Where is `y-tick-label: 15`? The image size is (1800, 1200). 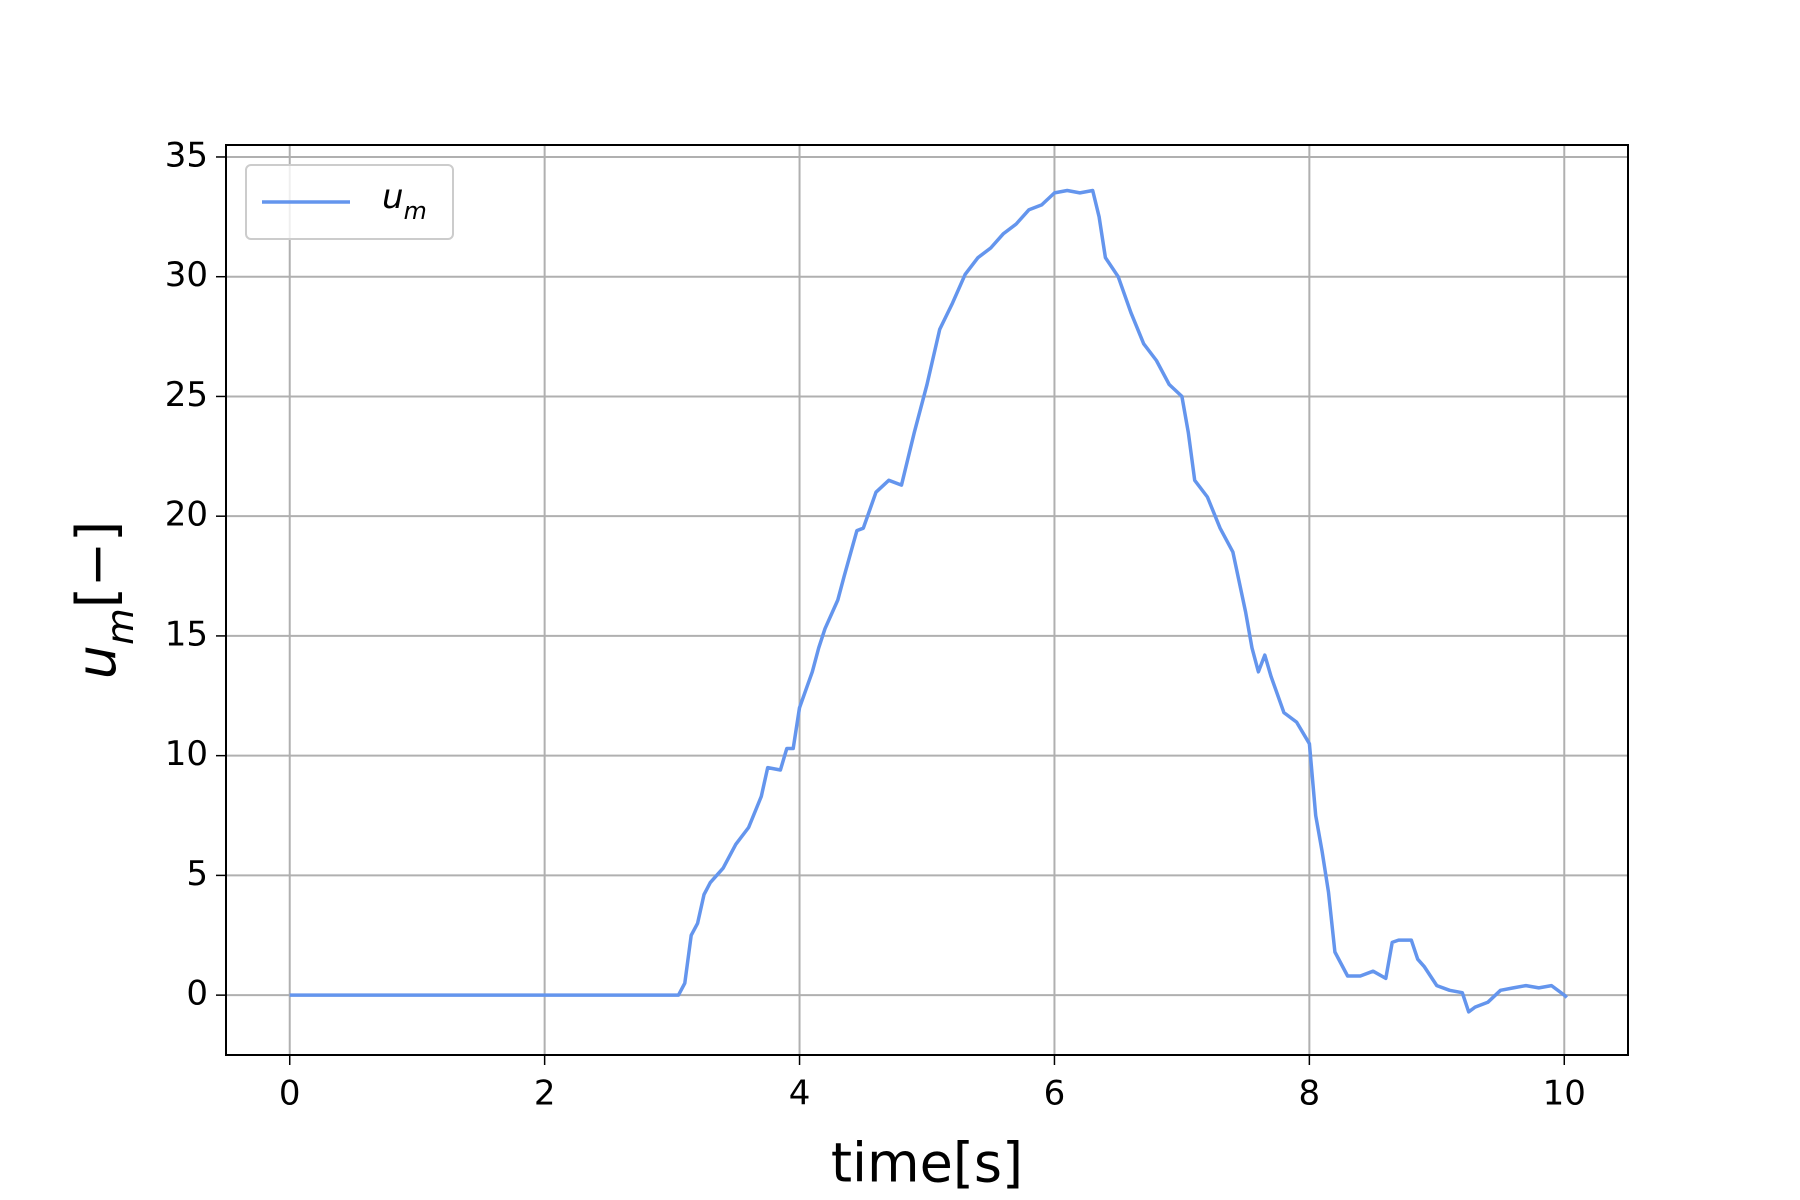
y-tick-label: 15 is located at coordinates (186, 634).